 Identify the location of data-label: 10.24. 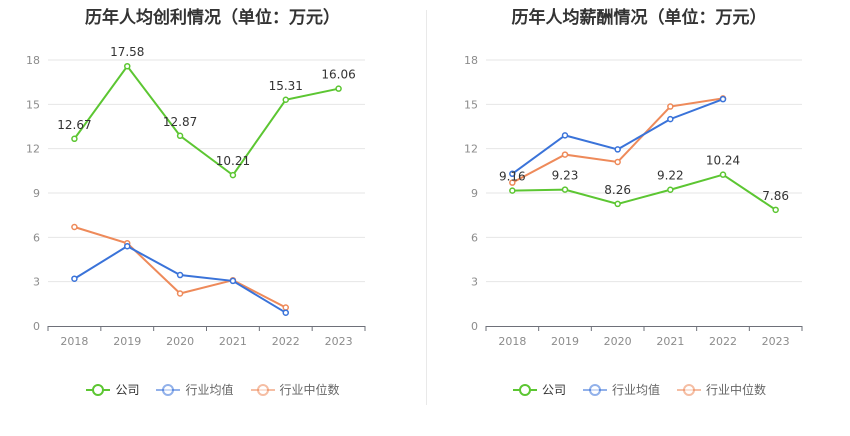
(723, 161).